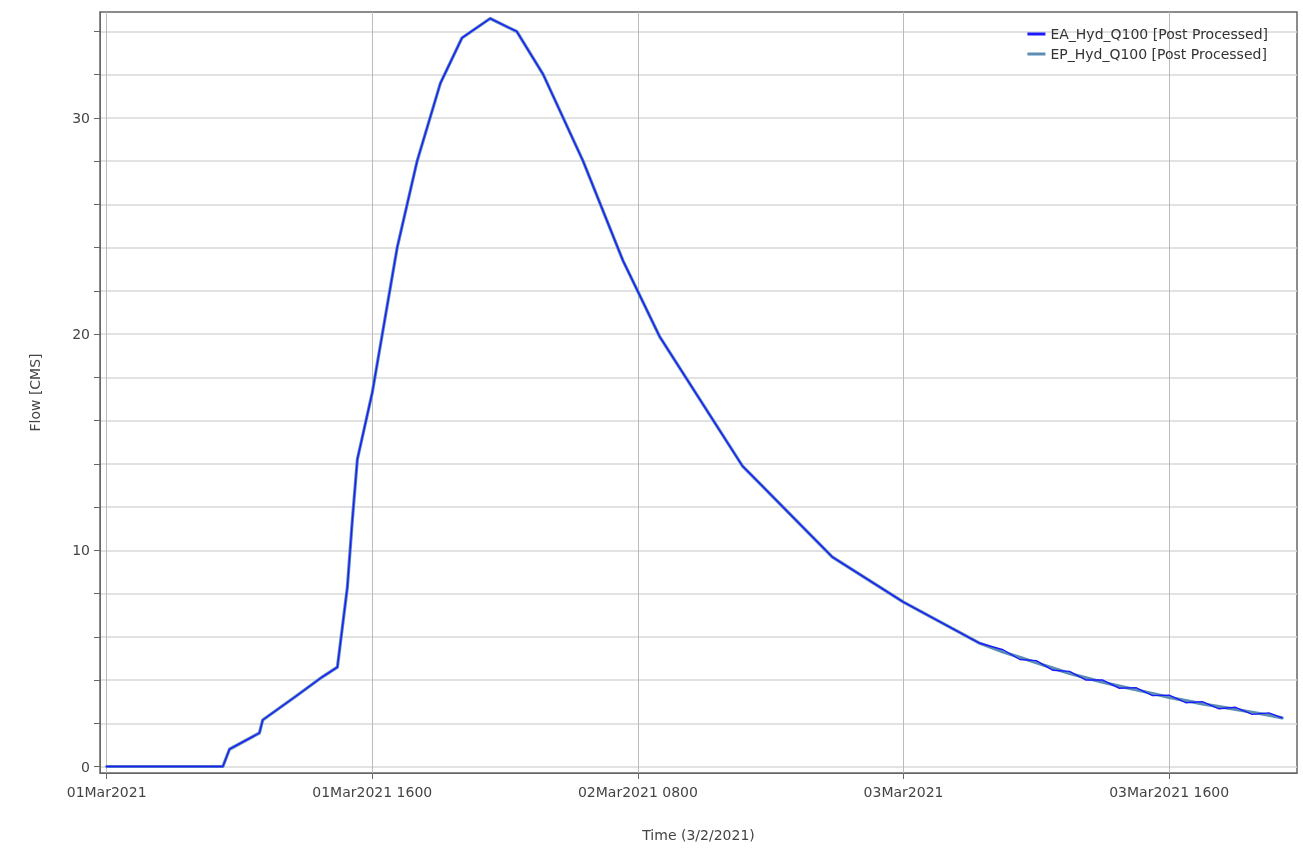  Describe the element at coordinates (372, 792) in the screenshot. I see `x-tick-label: 01Mar2021 1600` at that location.